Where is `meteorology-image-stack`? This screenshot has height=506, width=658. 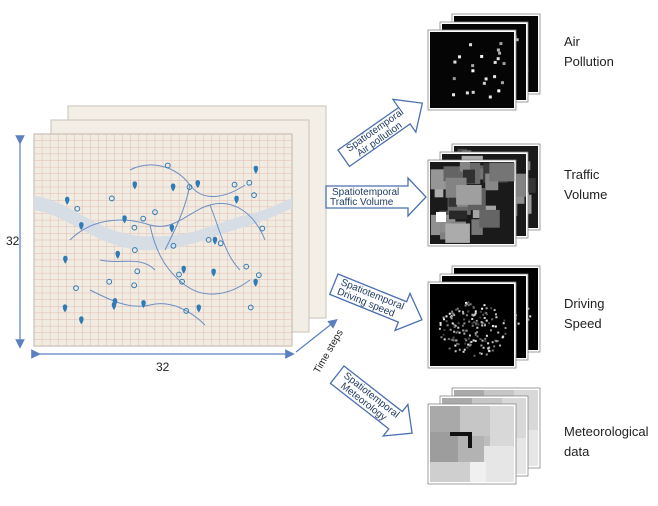
meteorology-image-stack is located at coordinates (484, 436).